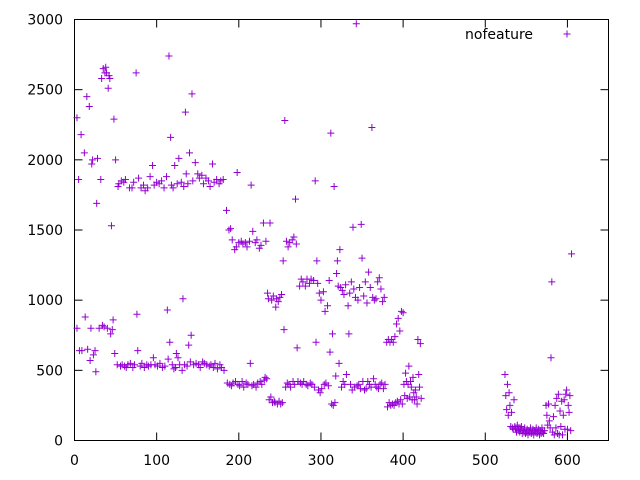  What do you see at coordinates (485, 461) in the screenshot?
I see `x-tick-label: 500` at bounding box center [485, 461].